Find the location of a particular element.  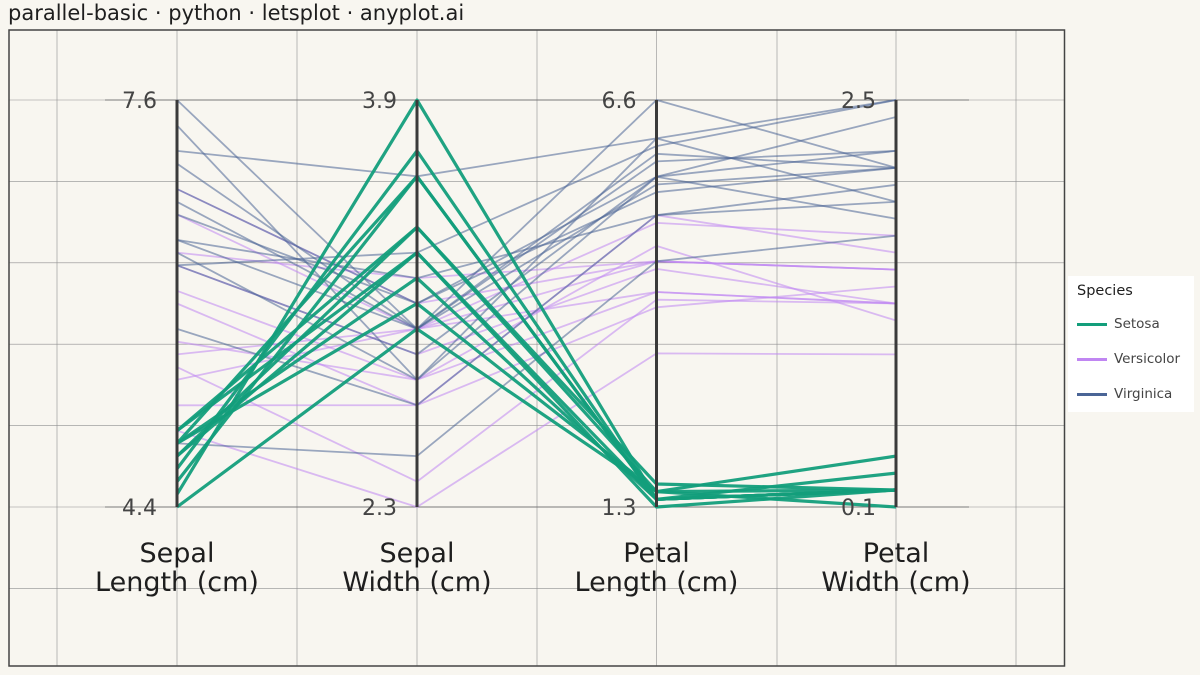

axis-max-label: 3.9 is located at coordinates (379, 101).